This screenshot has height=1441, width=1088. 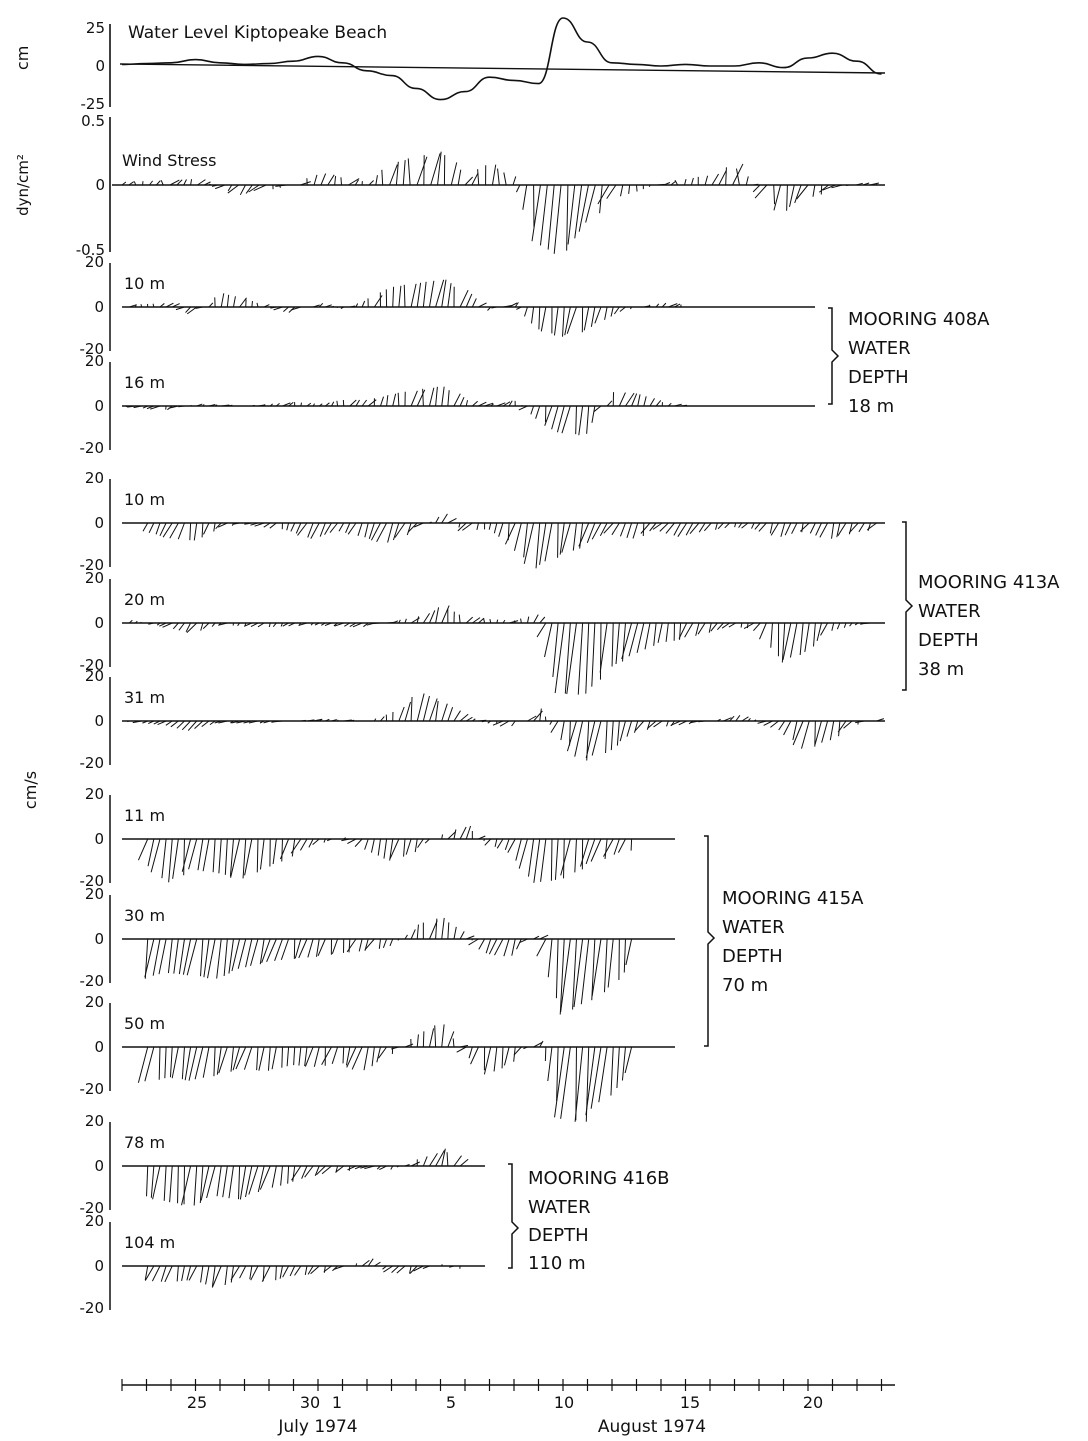 What do you see at coordinates (377, 950) in the screenshot?
I see `current-panel: 20 0 -20 30 m` at bounding box center [377, 950].